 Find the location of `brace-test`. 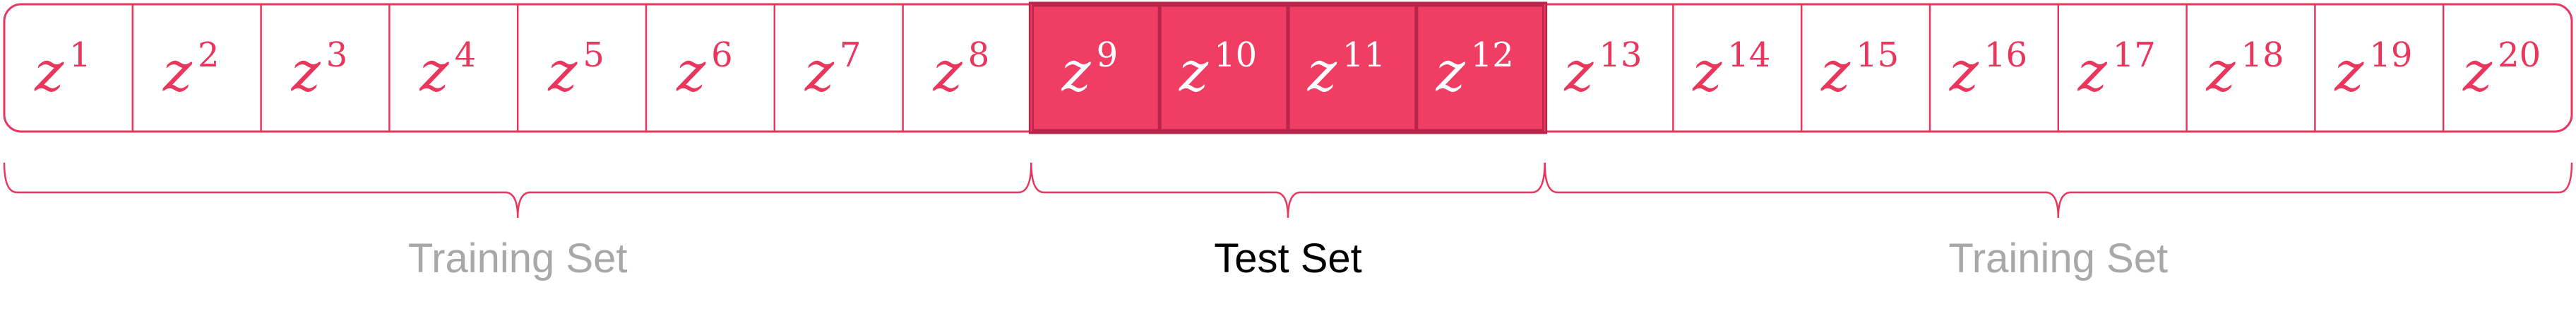

brace-test is located at coordinates (1288, 190).